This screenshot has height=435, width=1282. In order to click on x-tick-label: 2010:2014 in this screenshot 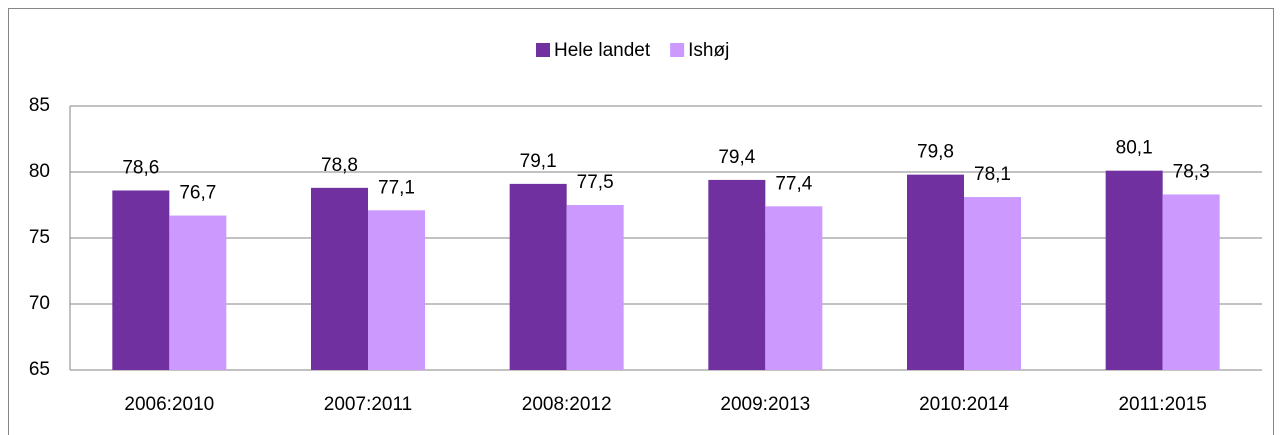, I will do `click(964, 404)`.